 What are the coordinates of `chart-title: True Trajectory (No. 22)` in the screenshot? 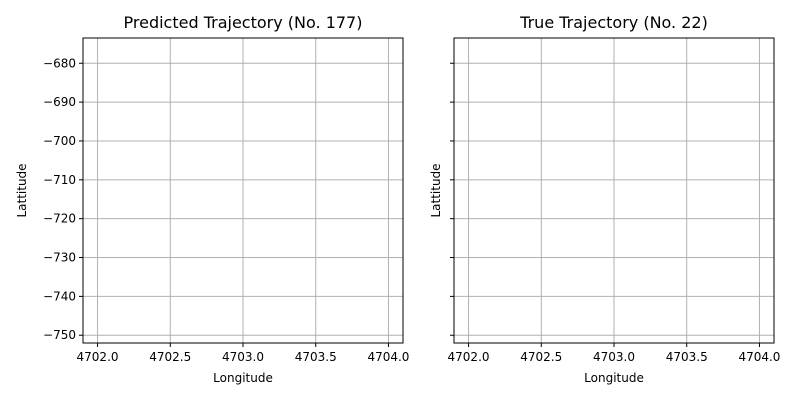 It's located at (613, 22).